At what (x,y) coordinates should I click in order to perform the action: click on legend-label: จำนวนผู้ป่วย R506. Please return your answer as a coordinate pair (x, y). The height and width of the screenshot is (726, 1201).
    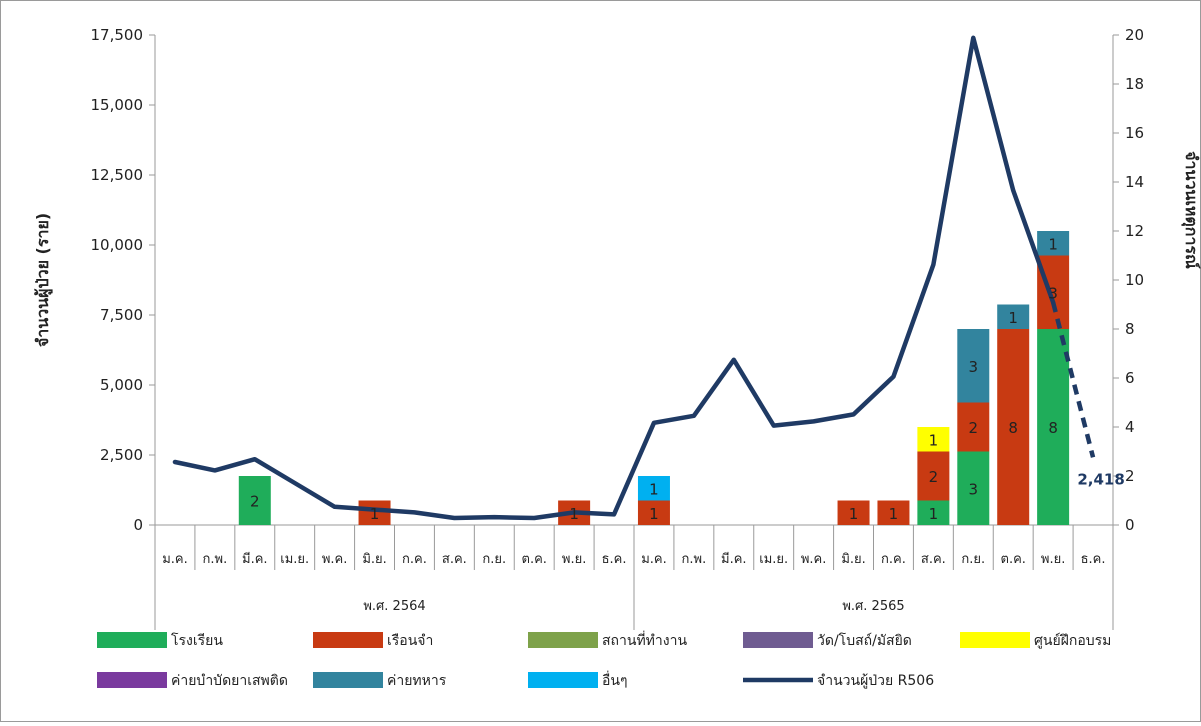
    Looking at the image, I should click on (875, 681).